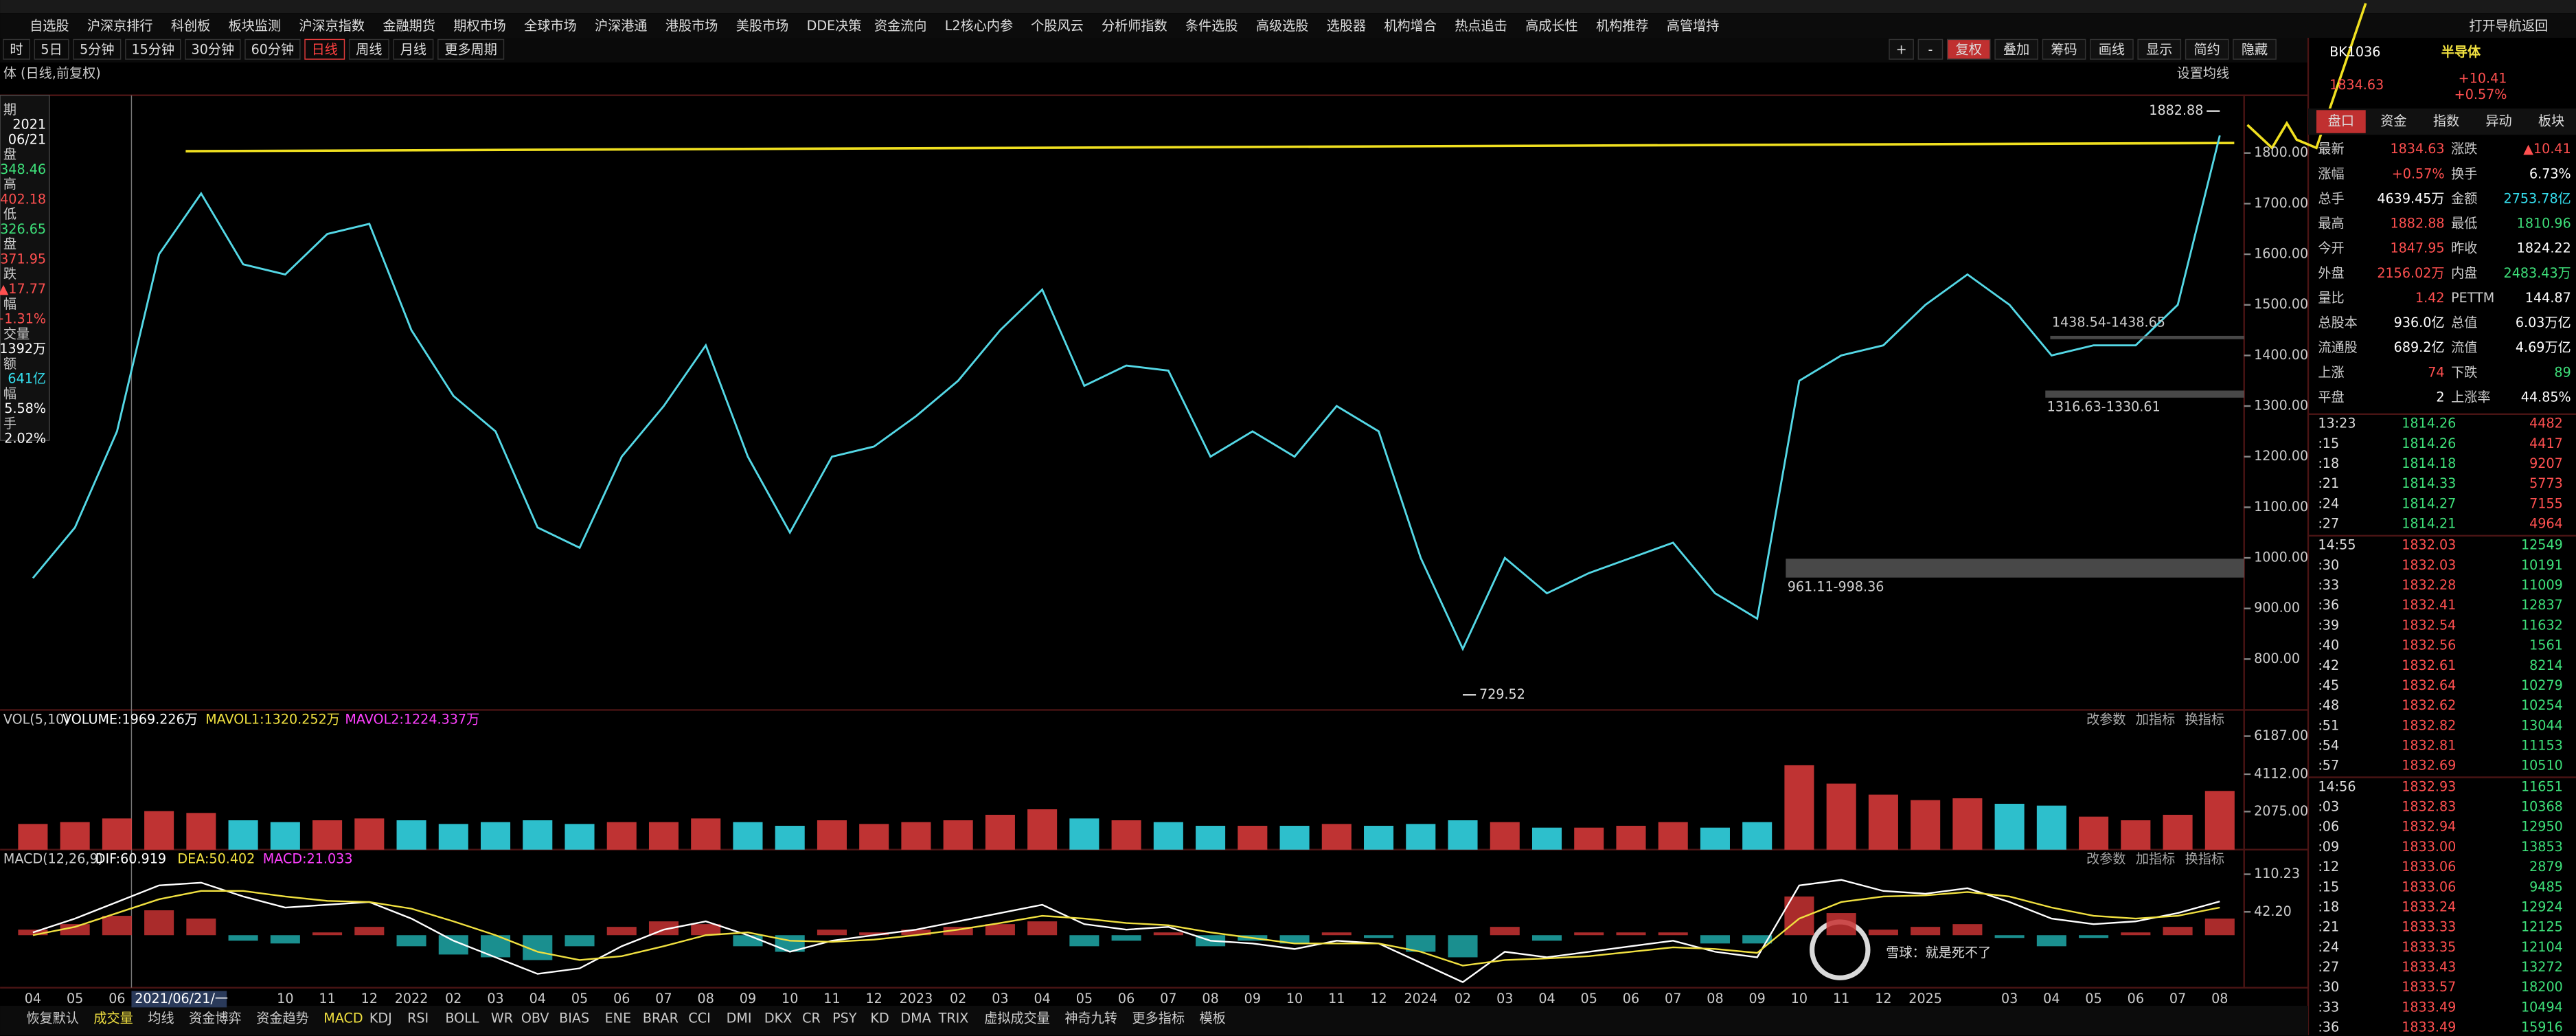  Describe the element at coordinates (120, 26) in the screenshot. I see `menu-item: 沪深京排行` at that location.